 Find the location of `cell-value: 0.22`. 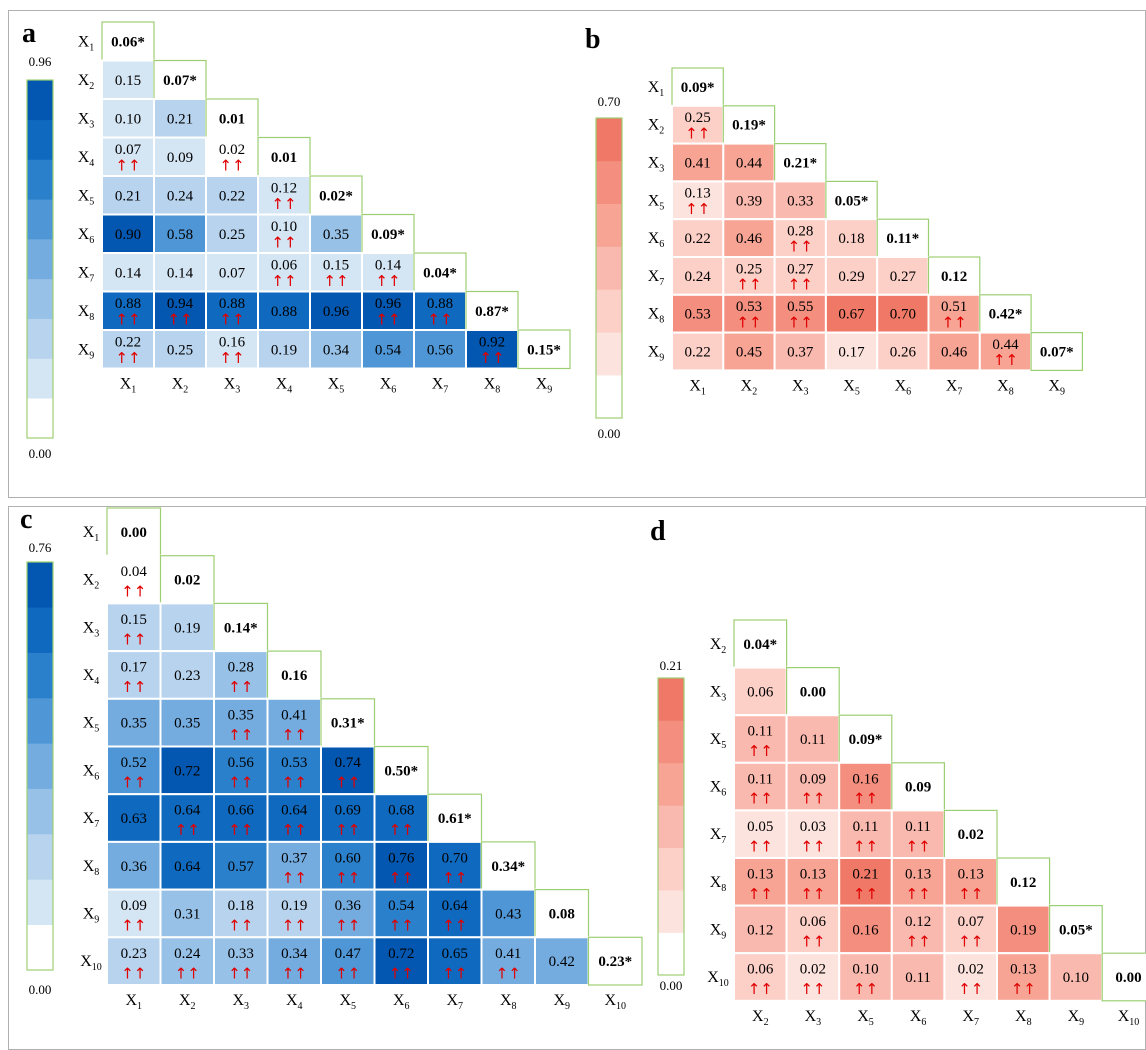

cell-value: 0.22 is located at coordinates (698, 353).